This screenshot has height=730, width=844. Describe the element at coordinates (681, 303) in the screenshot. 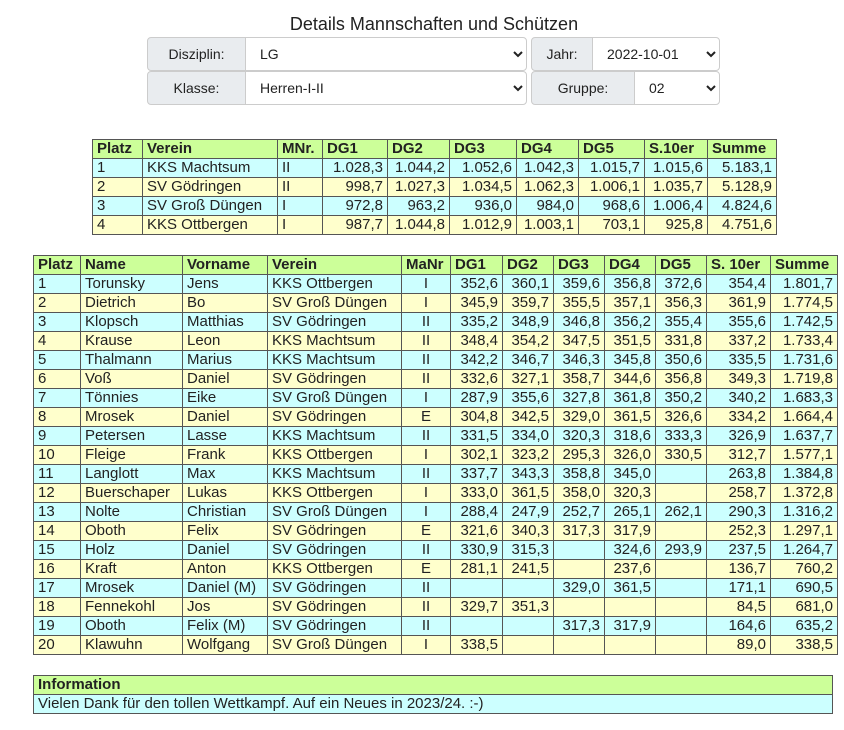

I see `table-cell: 356,3` at that location.